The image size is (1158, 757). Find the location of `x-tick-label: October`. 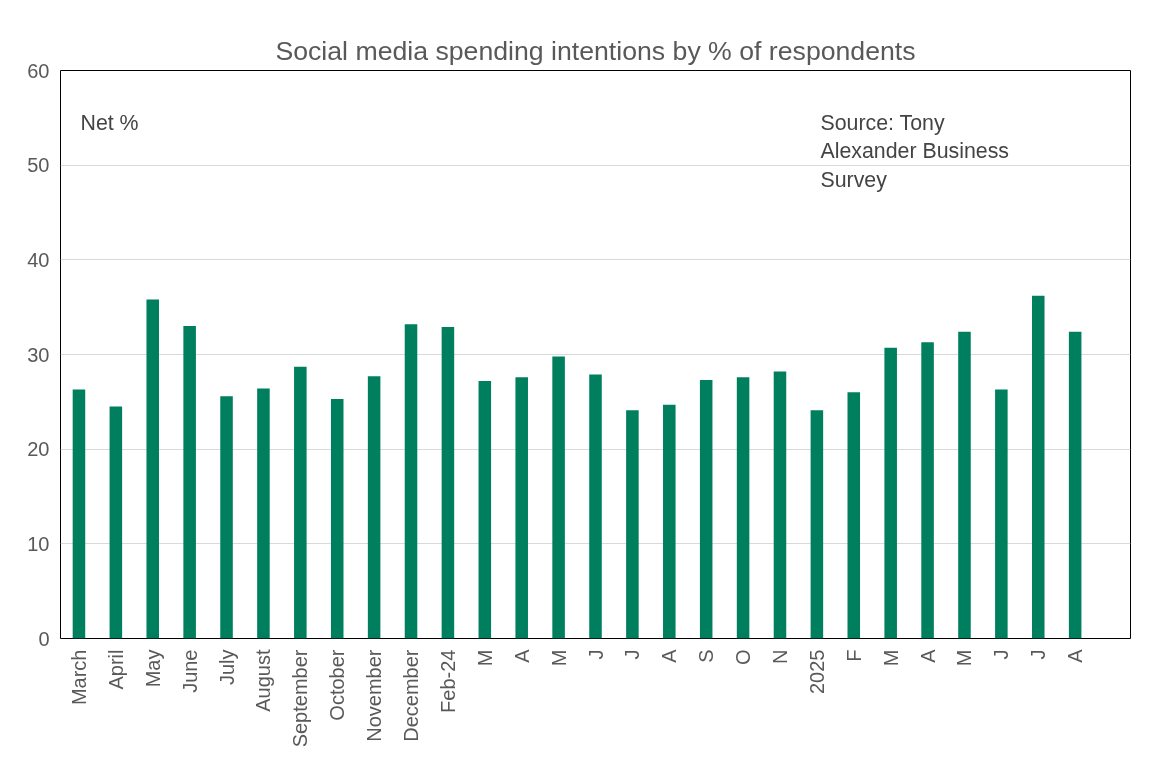

x-tick-label: October is located at coordinates (337, 685).